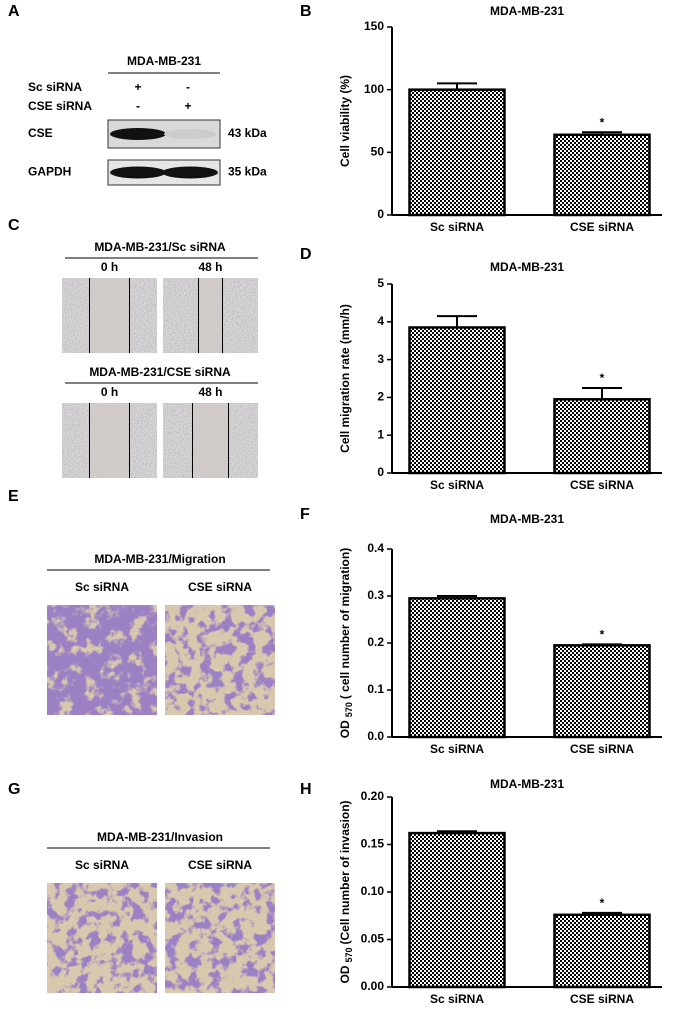 This screenshot has height=1009, width=677. I want to click on y-tick-label: 0.1, so click(375, 689).